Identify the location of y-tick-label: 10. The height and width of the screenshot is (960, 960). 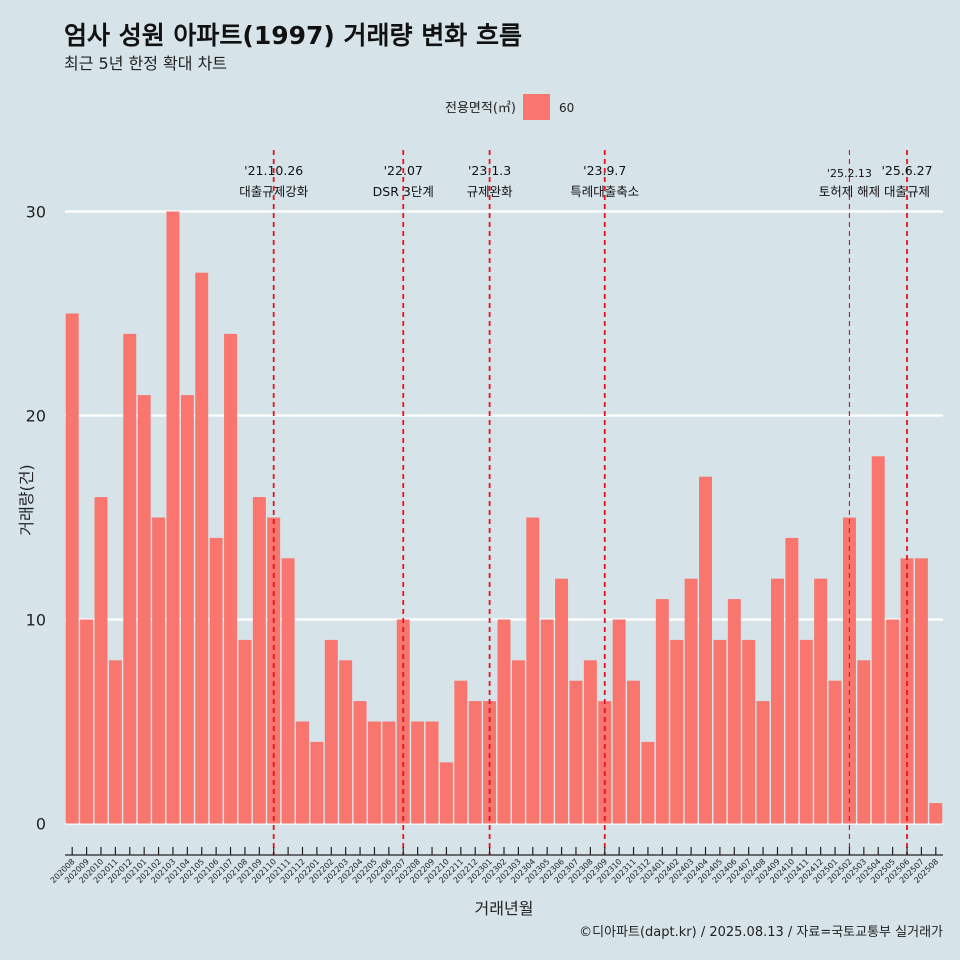
(36, 620).